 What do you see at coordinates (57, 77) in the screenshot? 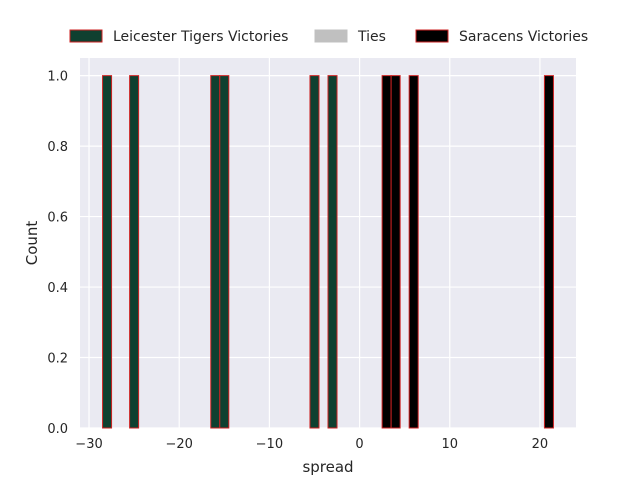
I see `y-tick-label: 1.0` at bounding box center [57, 77].